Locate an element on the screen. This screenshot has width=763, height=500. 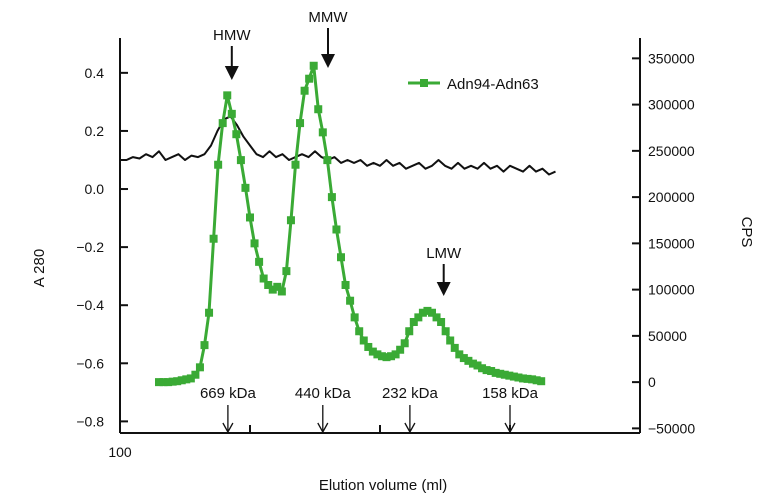
right-tick-label: 0 is located at coordinates (652, 382).